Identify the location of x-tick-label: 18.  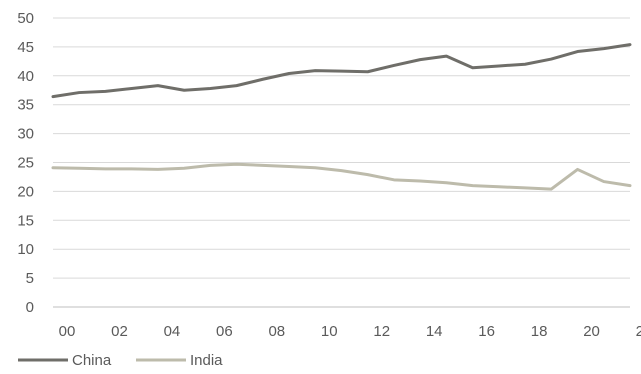
(539, 331).